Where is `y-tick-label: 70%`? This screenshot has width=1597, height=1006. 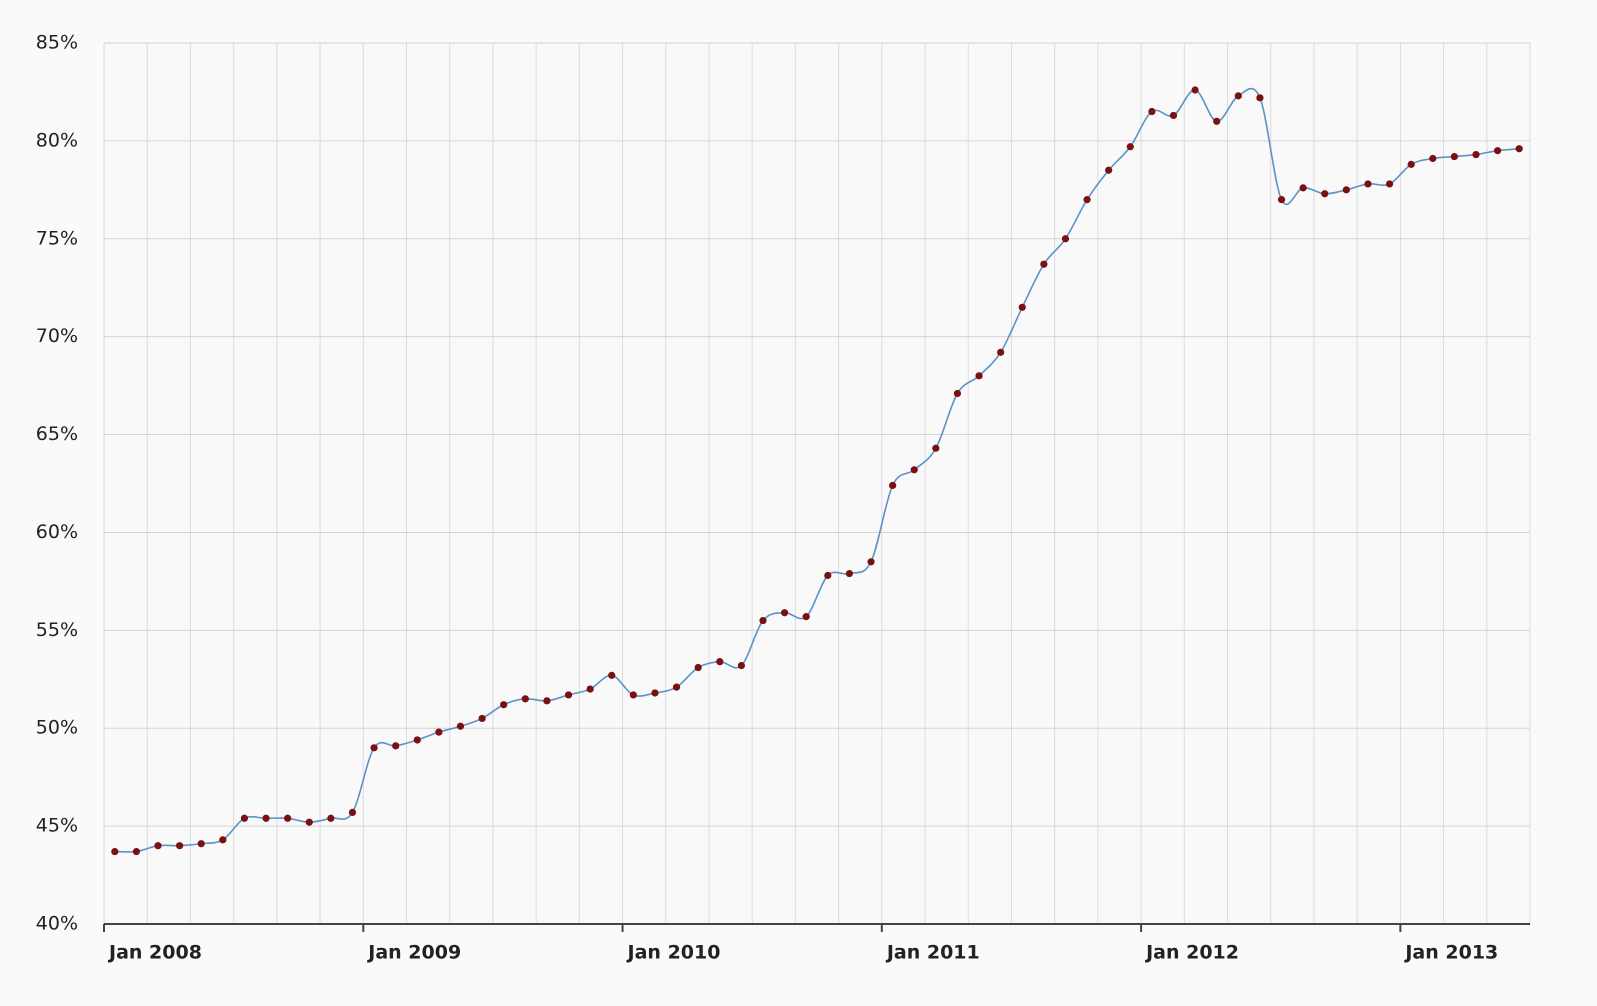
y-tick-label: 70% is located at coordinates (57, 336).